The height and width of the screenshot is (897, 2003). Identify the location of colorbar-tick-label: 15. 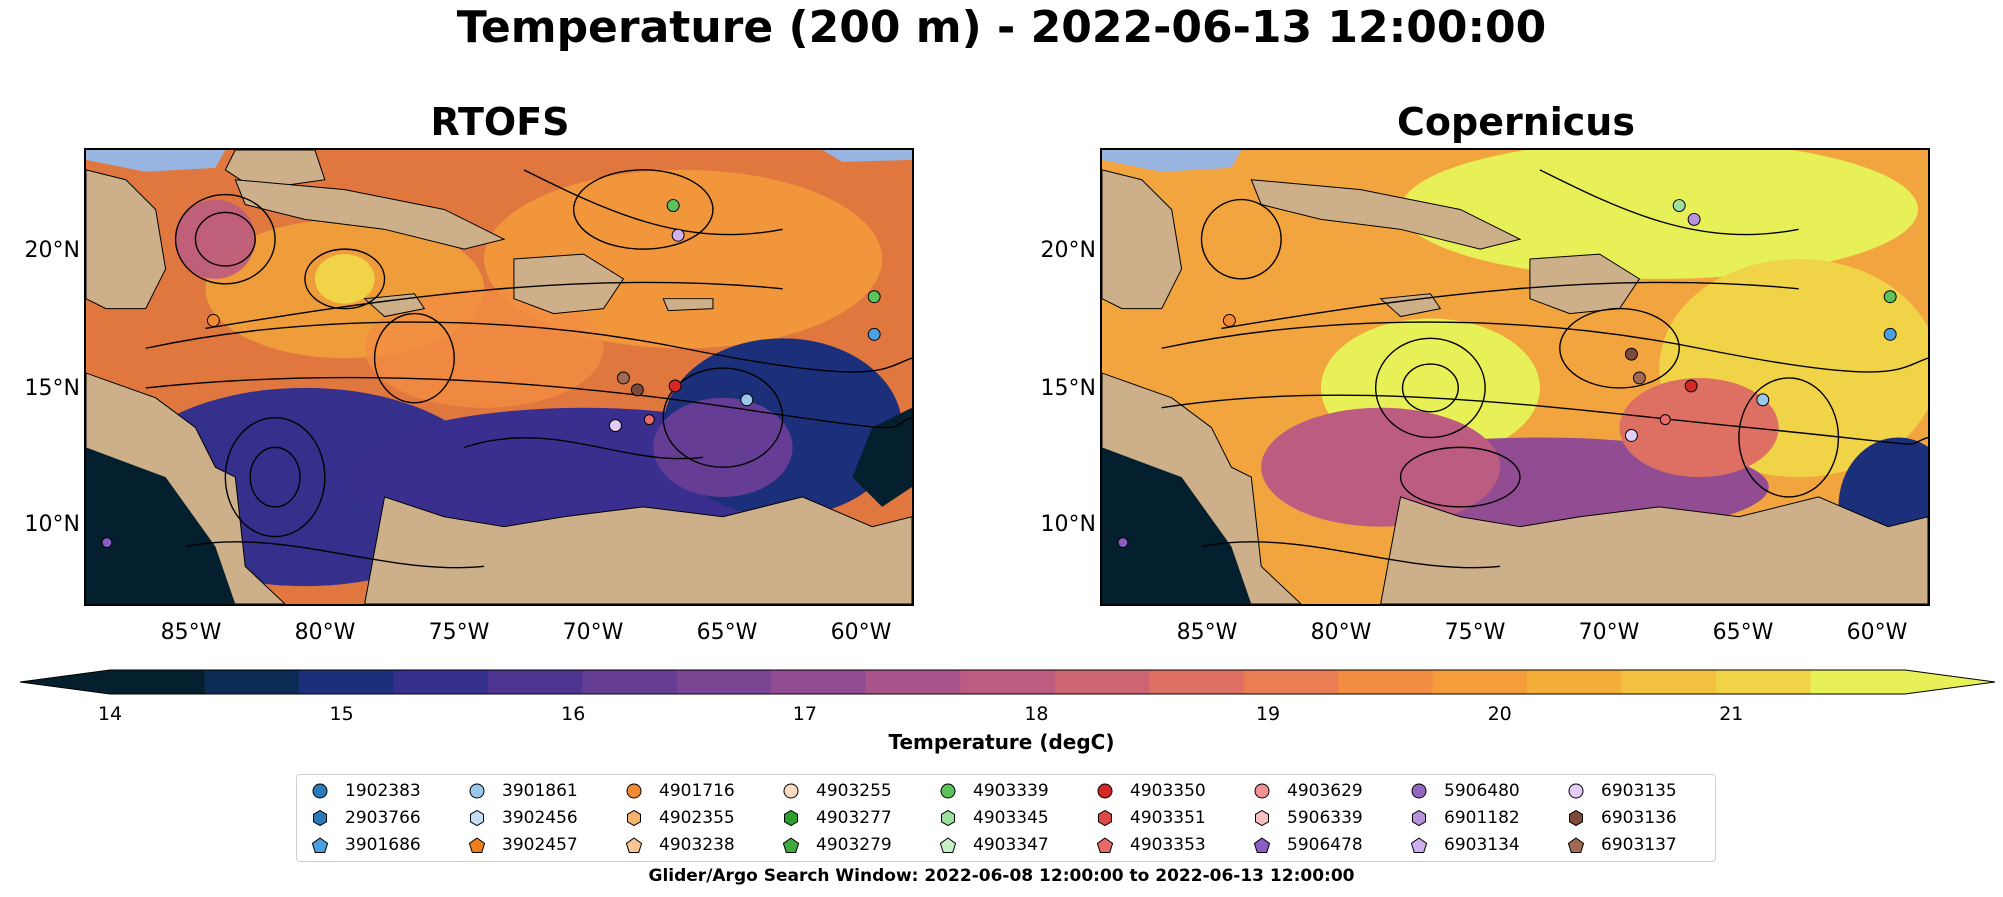
(341, 714).